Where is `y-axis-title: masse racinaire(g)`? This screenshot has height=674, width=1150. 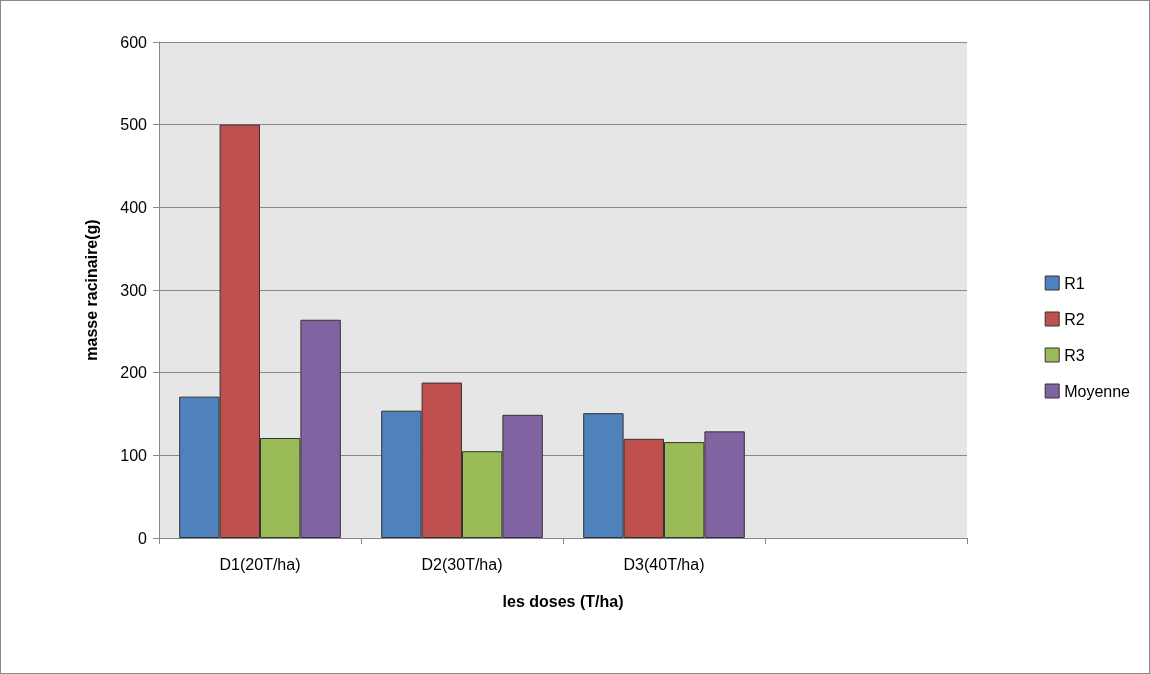
y-axis-title: masse racinaire(g) is located at coordinates (91, 290).